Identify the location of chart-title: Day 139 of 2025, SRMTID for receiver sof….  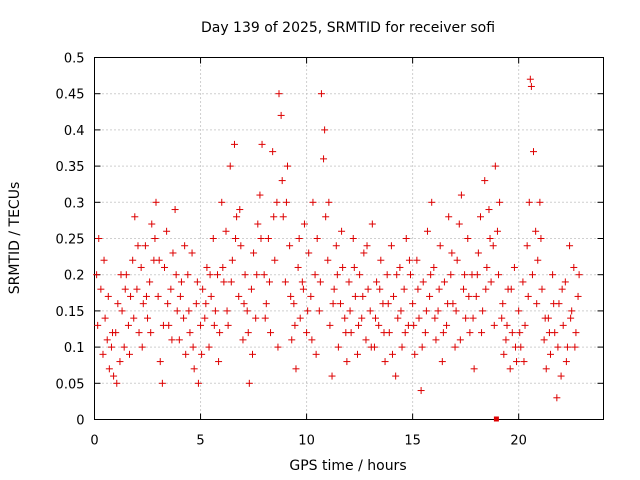
(348, 28).